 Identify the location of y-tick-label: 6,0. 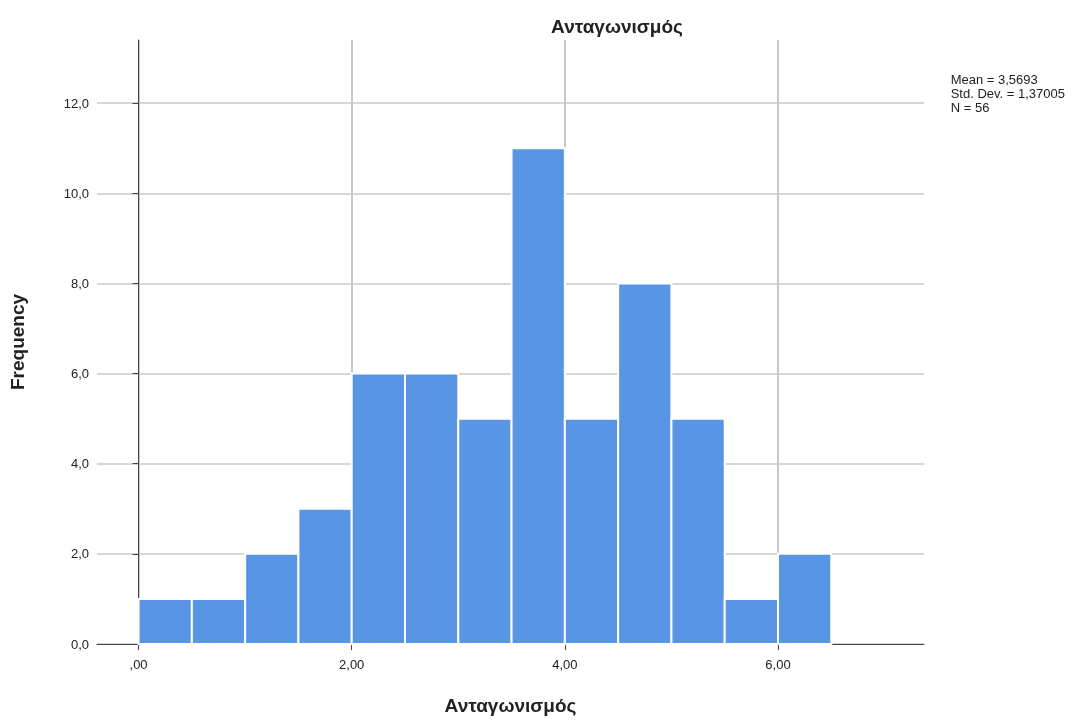
(79, 374).